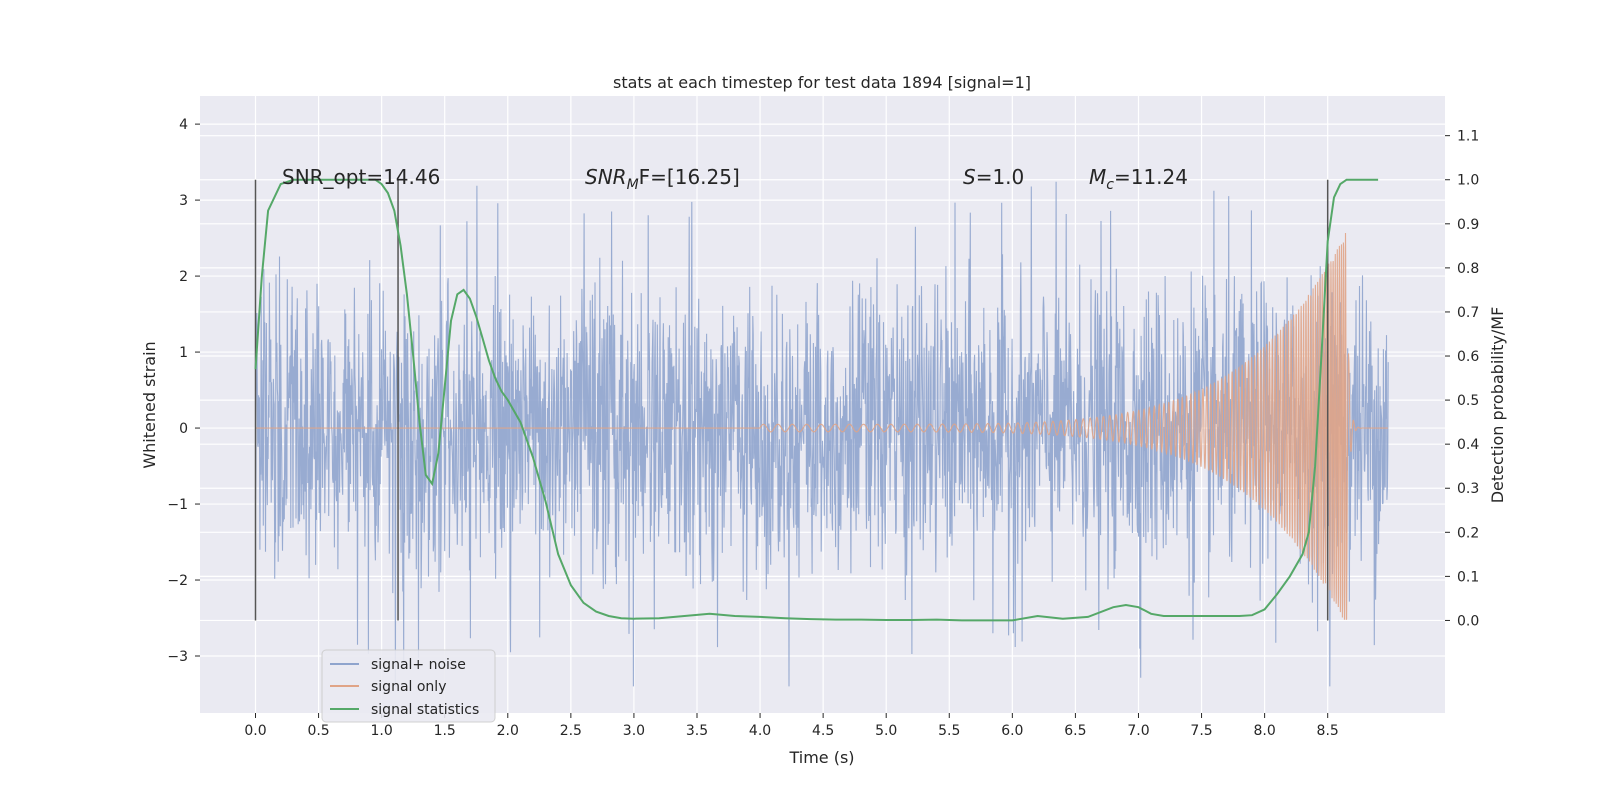 The width and height of the screenshot is (1600, 800). I want to click on y-right-tick-label: 0.5, so click(1468, 401).